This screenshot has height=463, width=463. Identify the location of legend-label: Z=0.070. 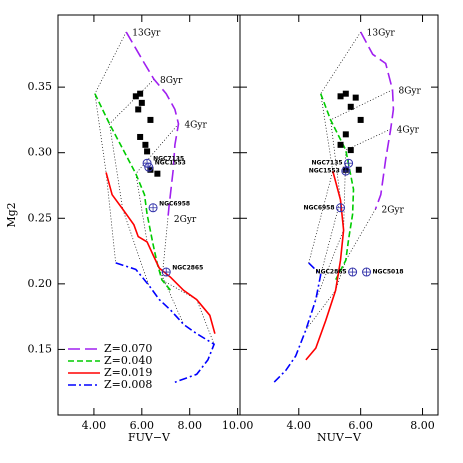
(128, 348).